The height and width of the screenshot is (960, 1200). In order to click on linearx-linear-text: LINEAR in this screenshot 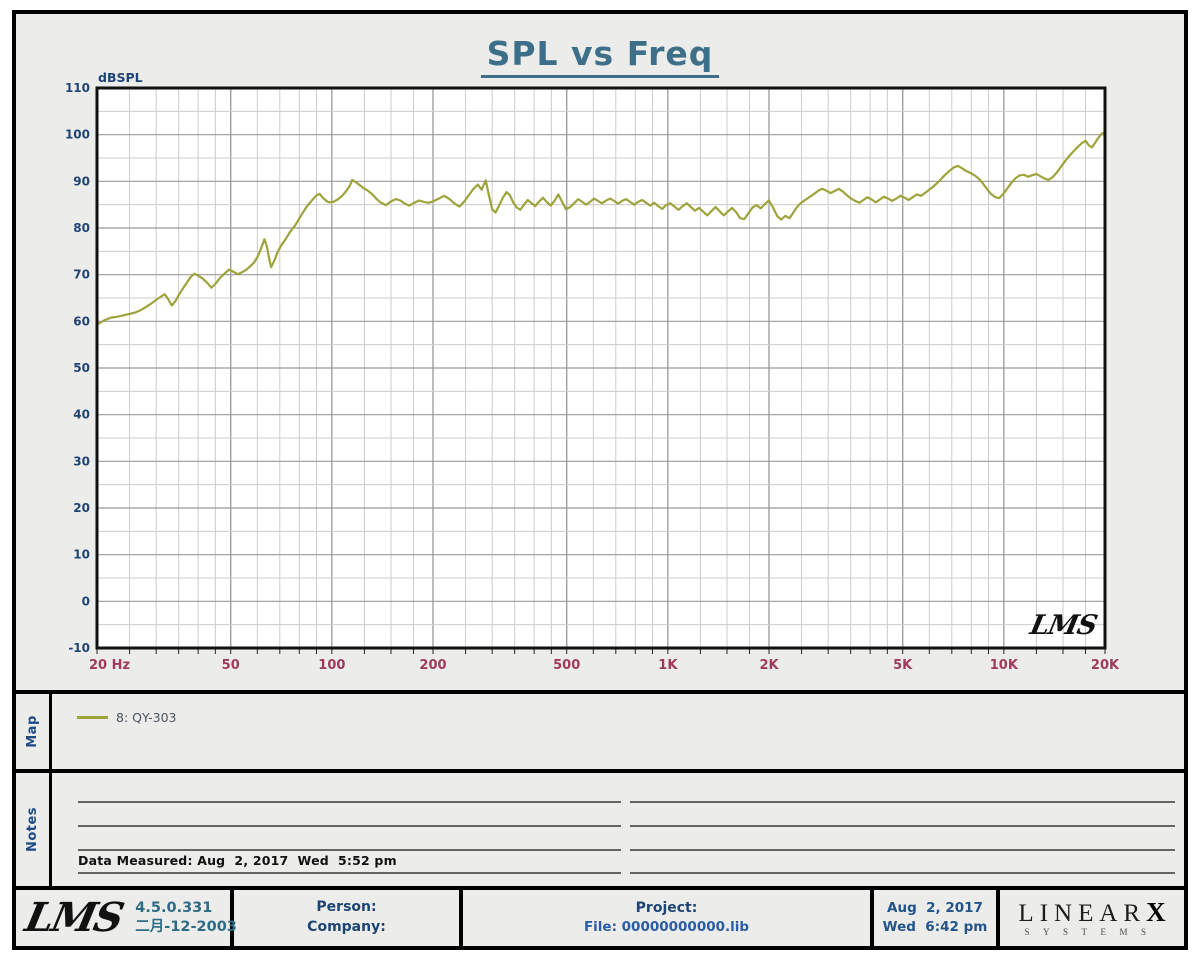, I will do `click(1082, 913)`.